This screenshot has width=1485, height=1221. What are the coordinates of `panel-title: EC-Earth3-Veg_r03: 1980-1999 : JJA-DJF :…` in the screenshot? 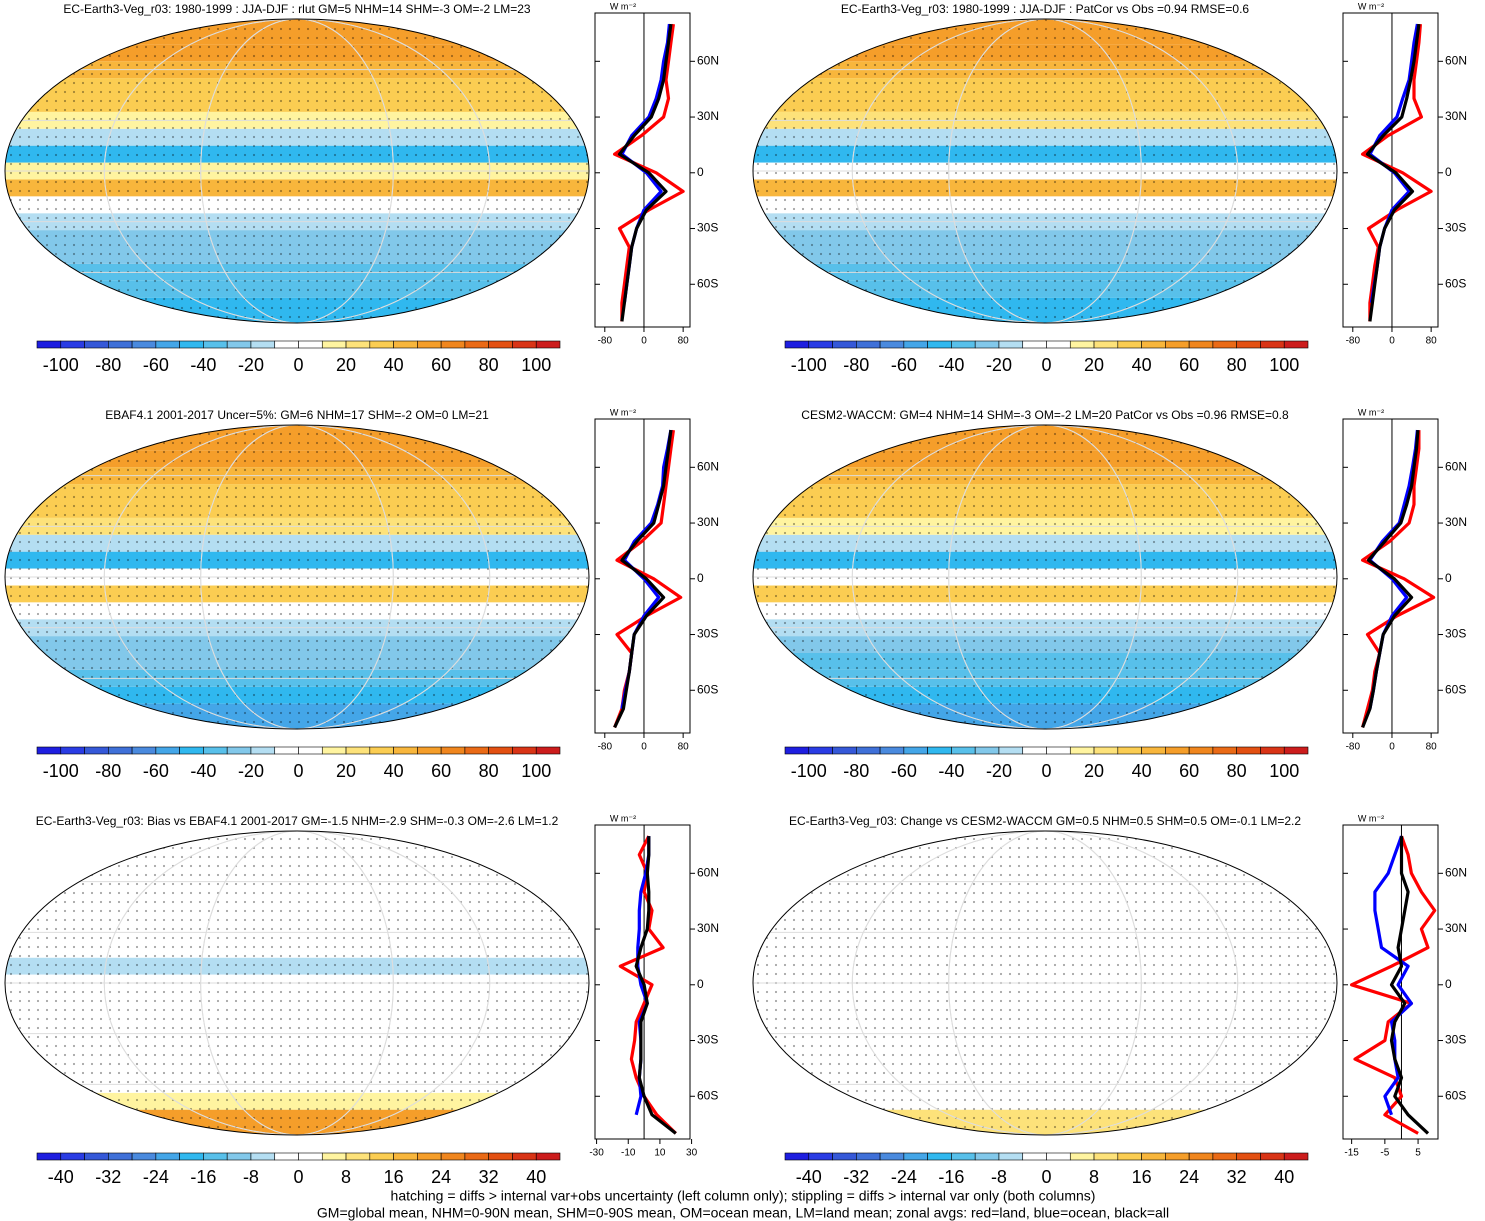 It's located at (1045, 9).